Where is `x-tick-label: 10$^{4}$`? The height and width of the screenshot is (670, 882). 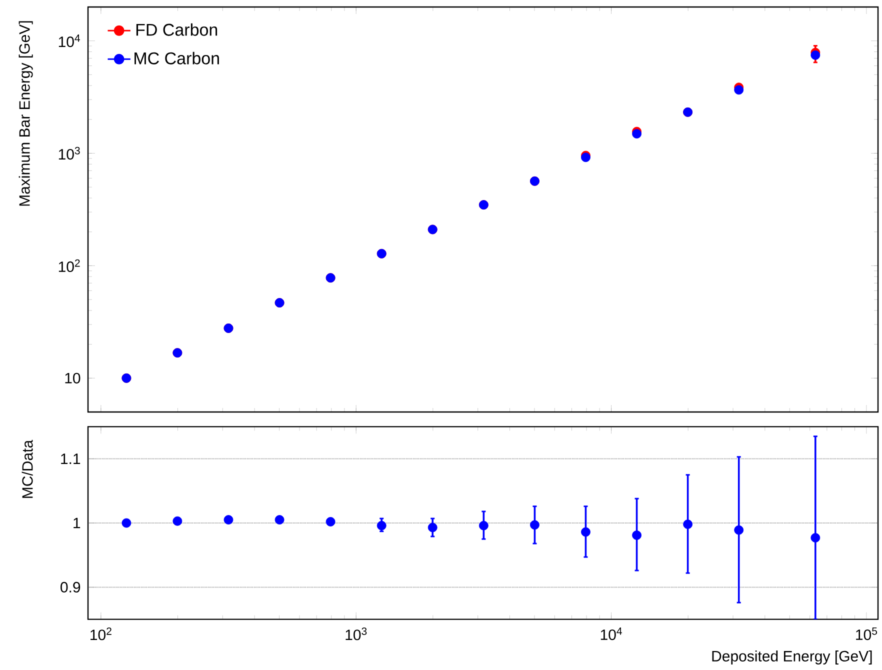
x-tick-label: 10$^{4}$ is located at coordinates (611, 634).